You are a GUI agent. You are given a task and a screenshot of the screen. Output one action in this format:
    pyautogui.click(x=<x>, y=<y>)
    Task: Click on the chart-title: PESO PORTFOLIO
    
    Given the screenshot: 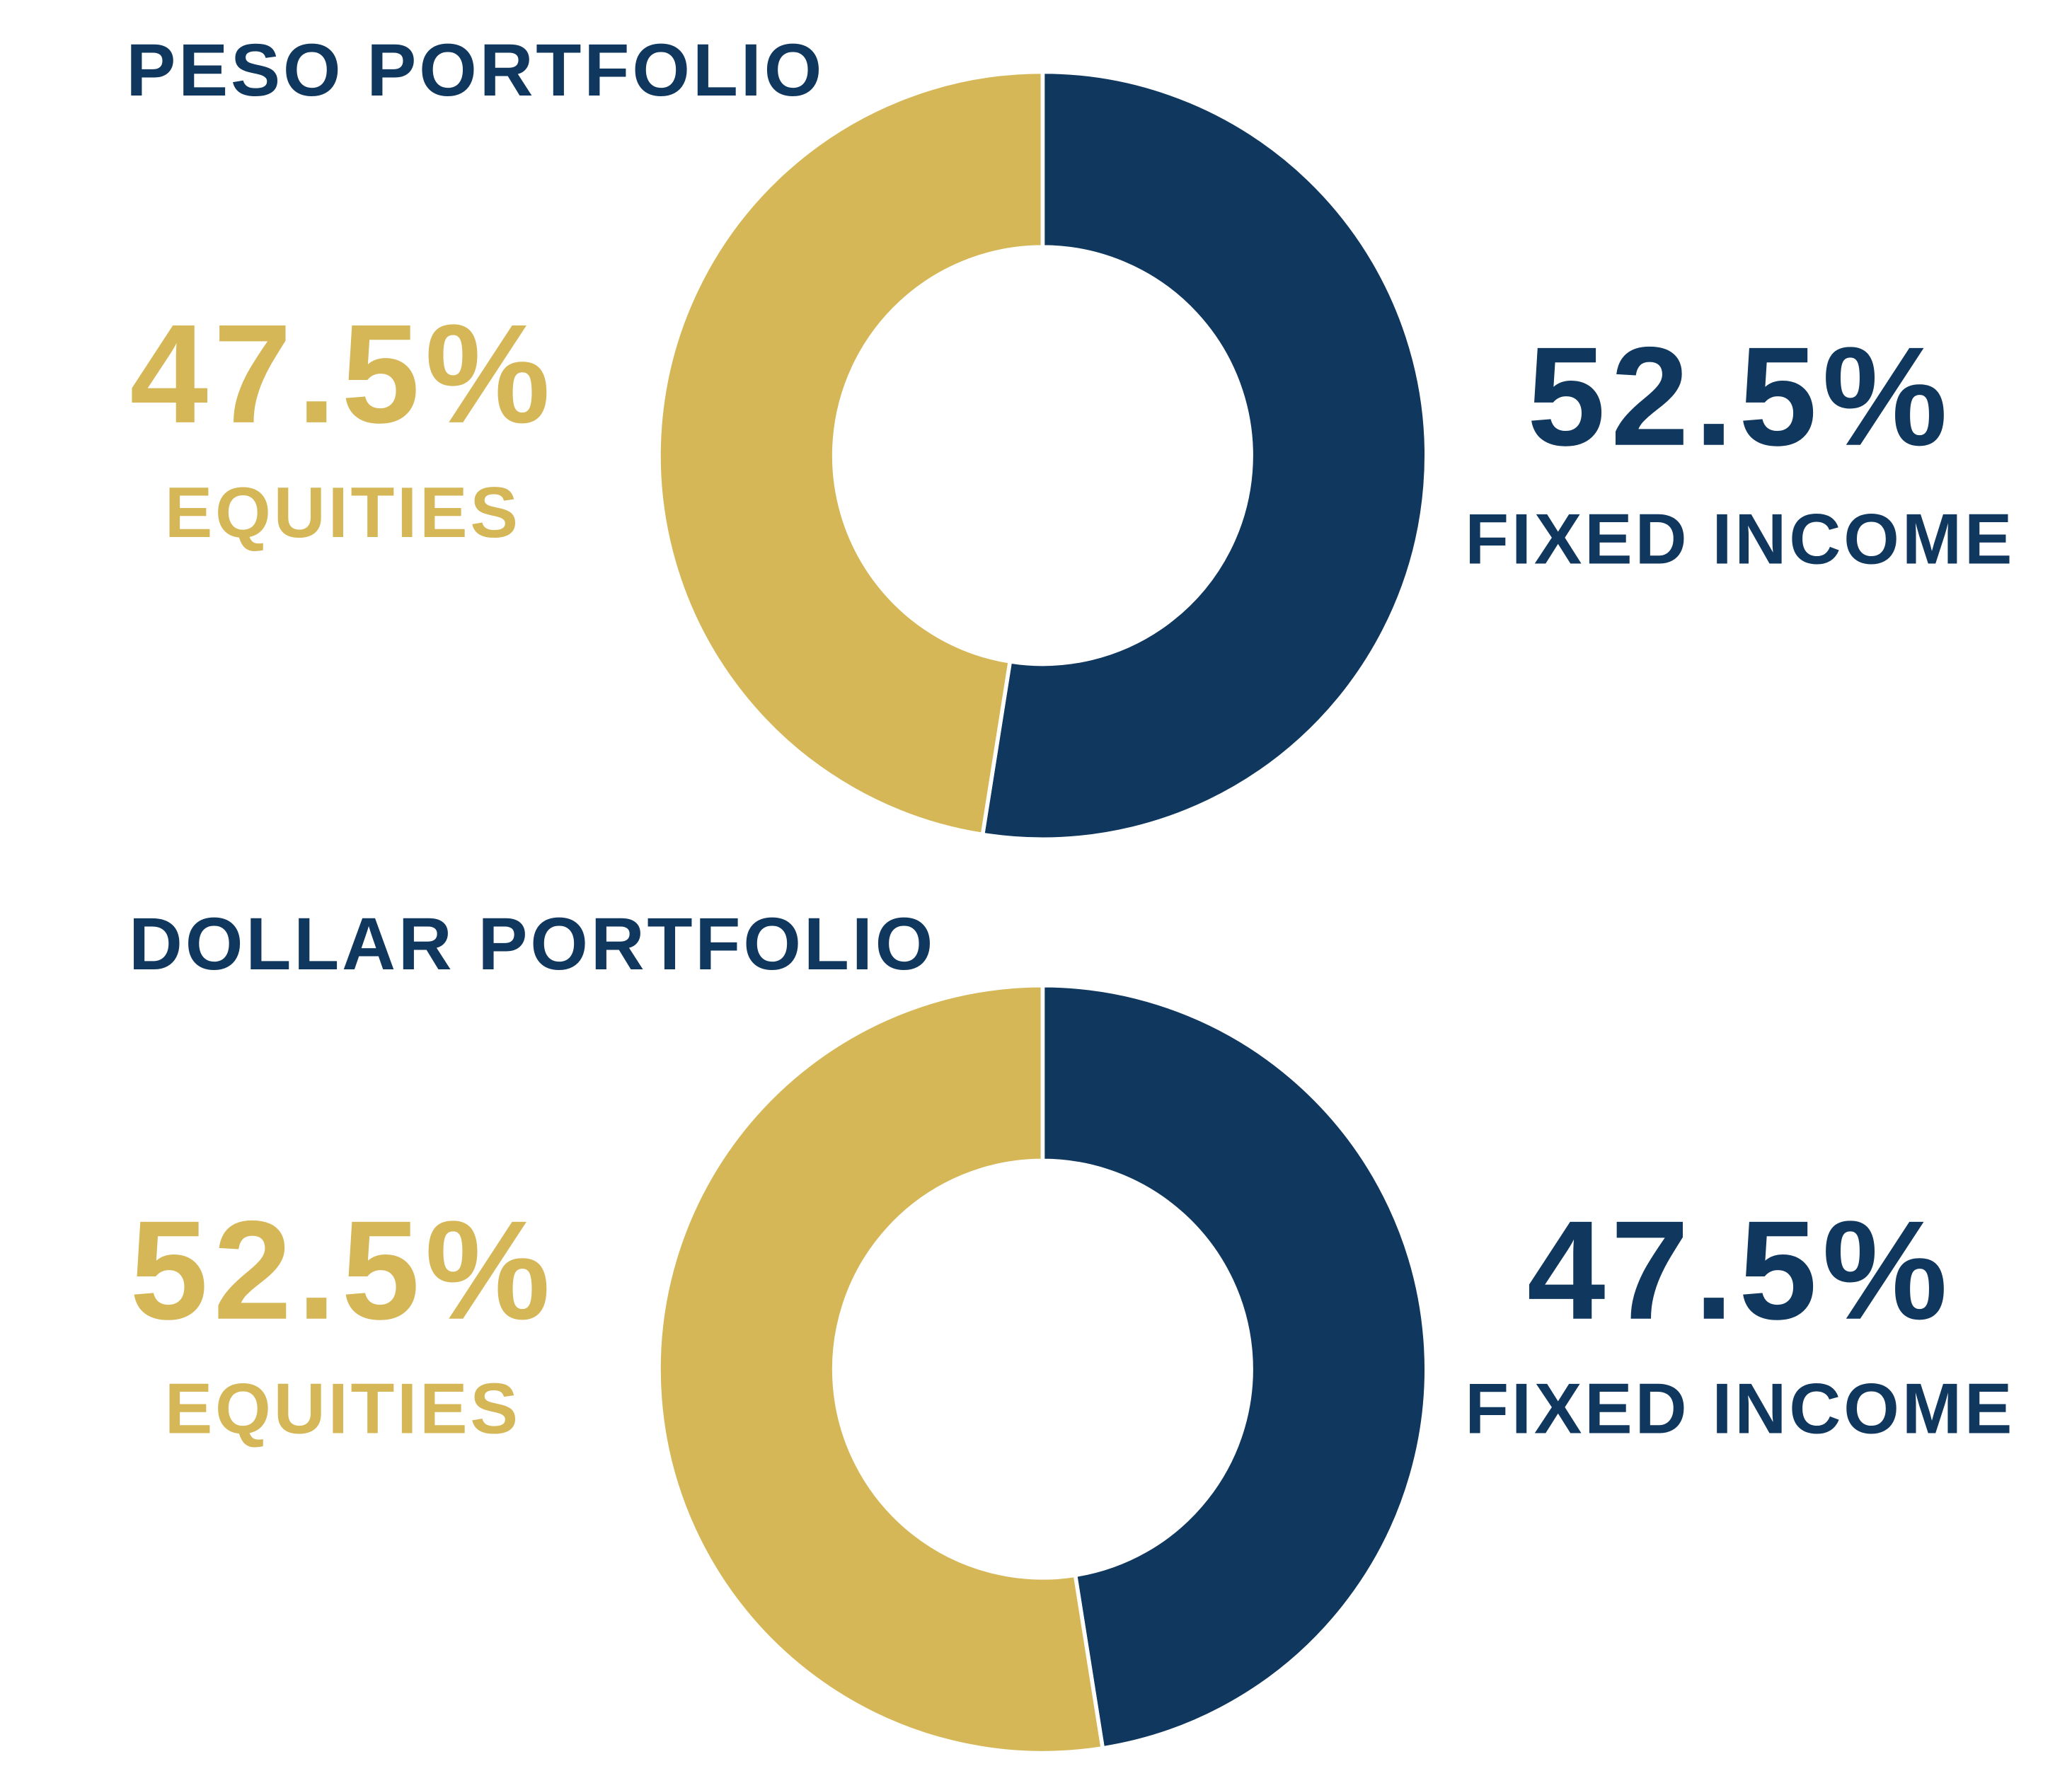 What is the action you would take?
    pyautogui.click(x=475, y=70)
    